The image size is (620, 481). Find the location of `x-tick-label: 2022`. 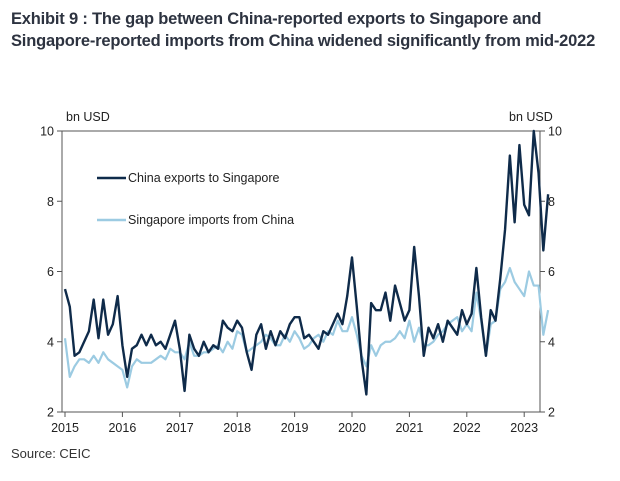

x-tick-label: 2022 is located at coordinates (467, 428).